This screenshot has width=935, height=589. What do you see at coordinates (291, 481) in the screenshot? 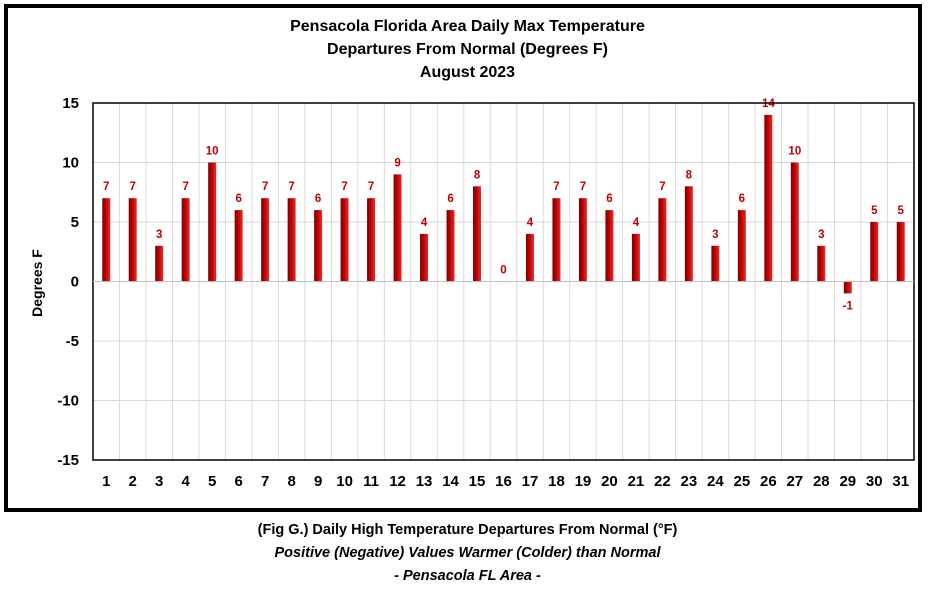
I see `x-tick-label: 8` at bounding box center [291, 481].